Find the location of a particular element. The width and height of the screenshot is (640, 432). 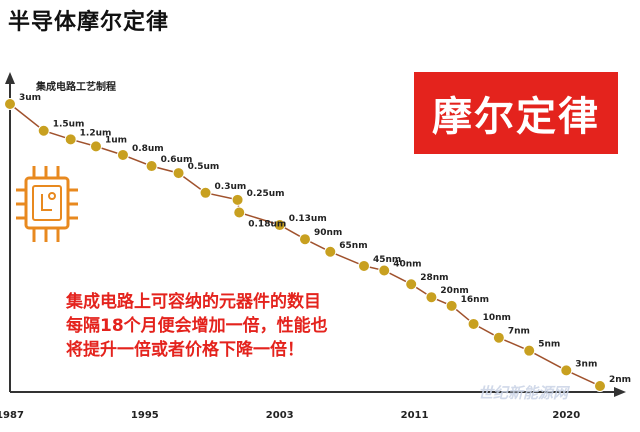

x-tick-label: 2003 is located at coordinates (280, 415).